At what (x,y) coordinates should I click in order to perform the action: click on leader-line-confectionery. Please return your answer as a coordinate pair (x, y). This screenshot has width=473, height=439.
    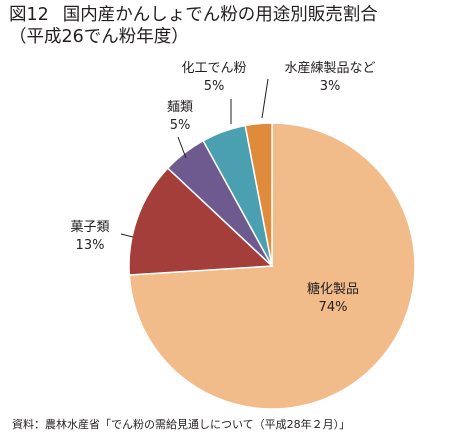
    Looking at the image, I should click on (127, 235).